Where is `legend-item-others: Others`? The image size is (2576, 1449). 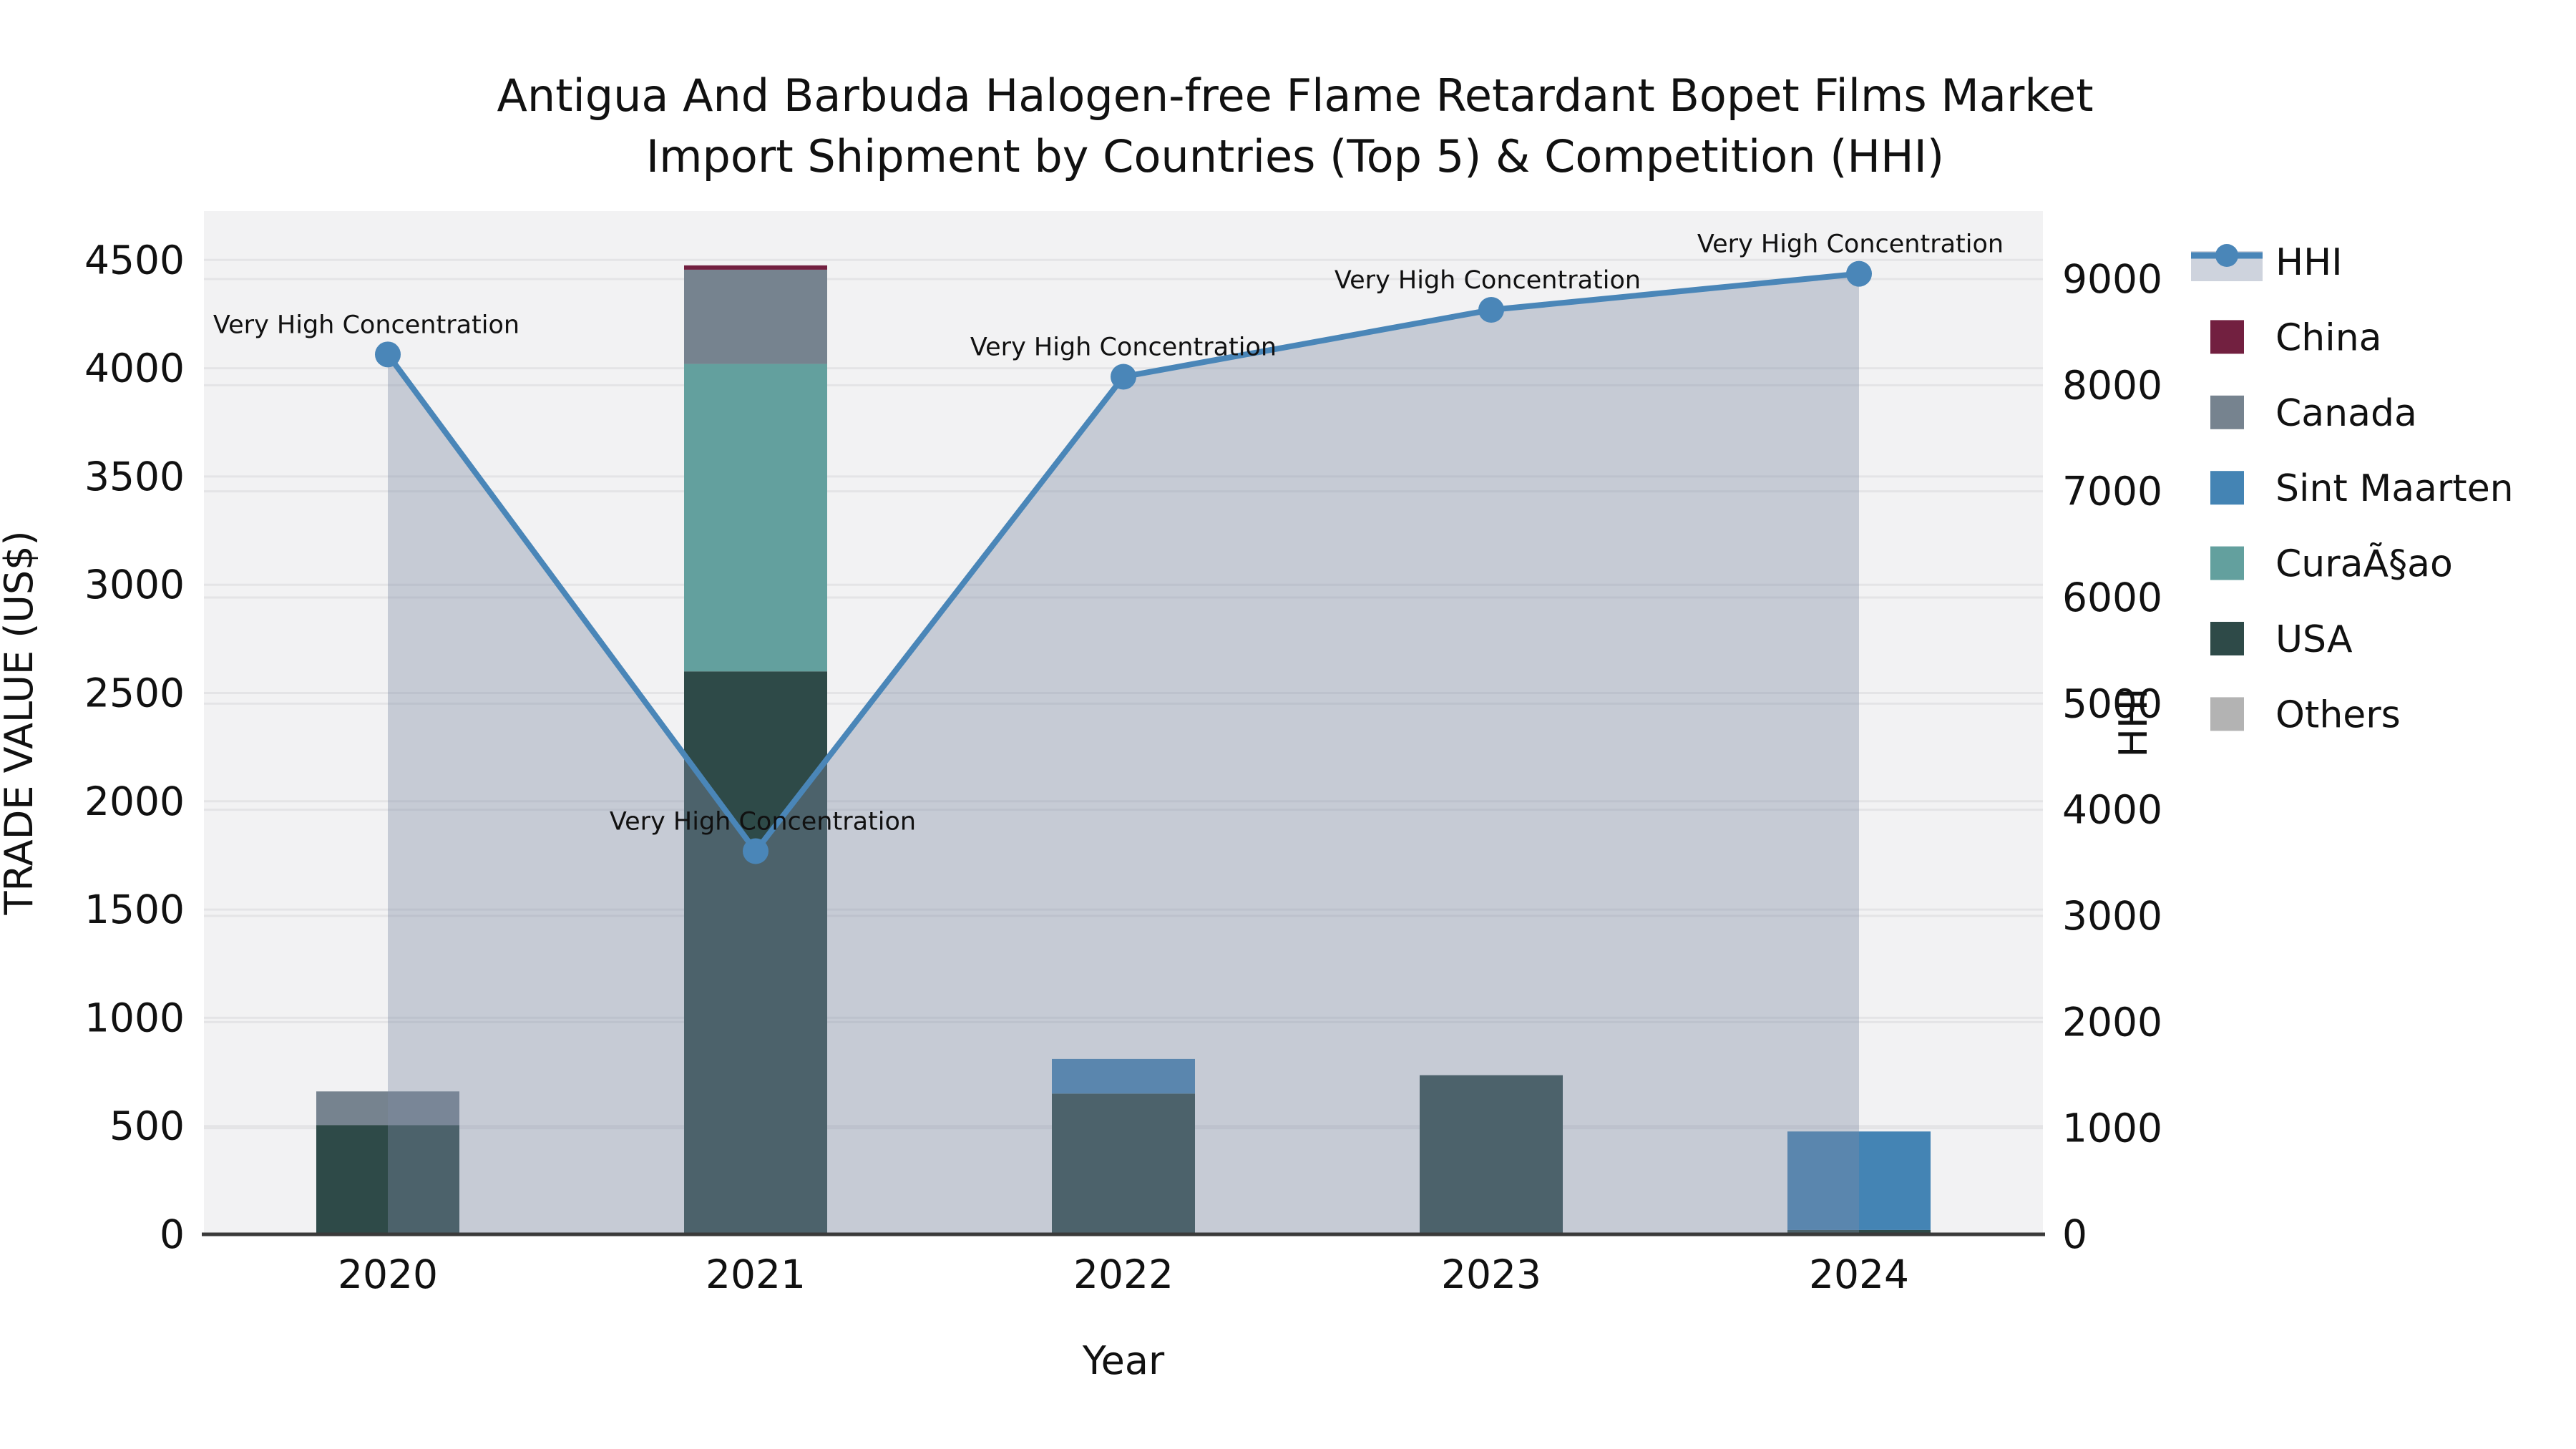
legend-item-others: Others is located at coordinates (2305, 714).